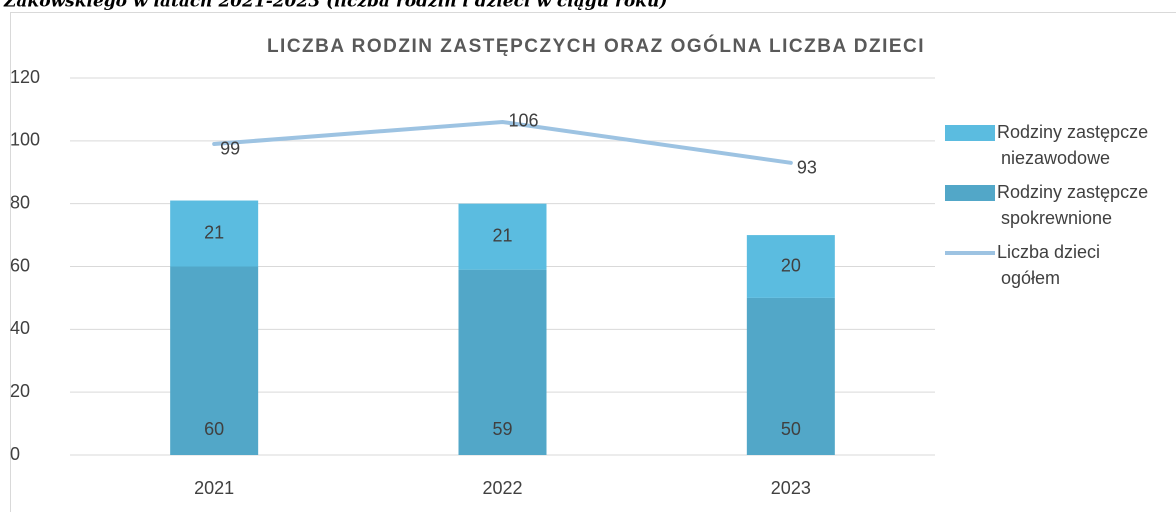 This screenshot has width=1176, height=512. What do you see at coordinates (20, 328) in the screenshot?
I see `y-tick-label: 40` at bounding box center [20, 328].